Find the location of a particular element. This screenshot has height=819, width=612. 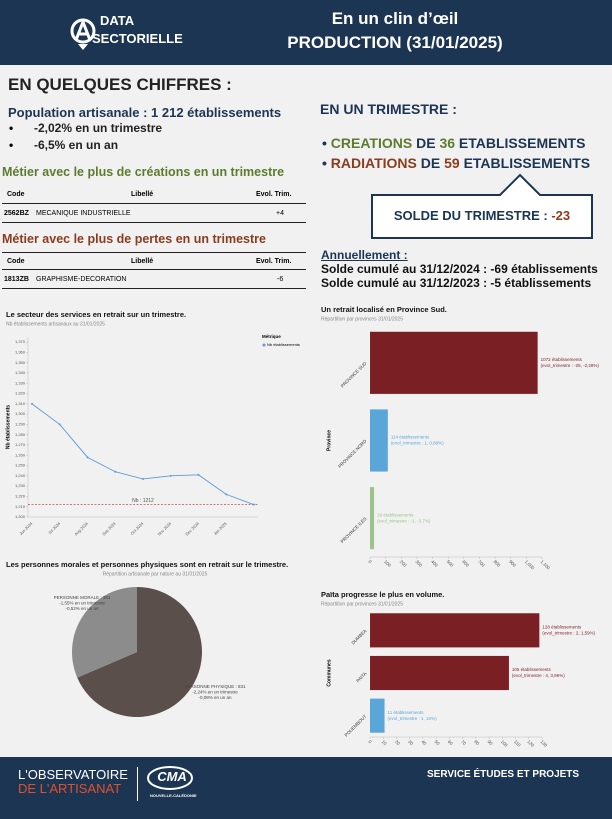

slice-detail: -0,52% en un an is located at coordinates (82, 608).